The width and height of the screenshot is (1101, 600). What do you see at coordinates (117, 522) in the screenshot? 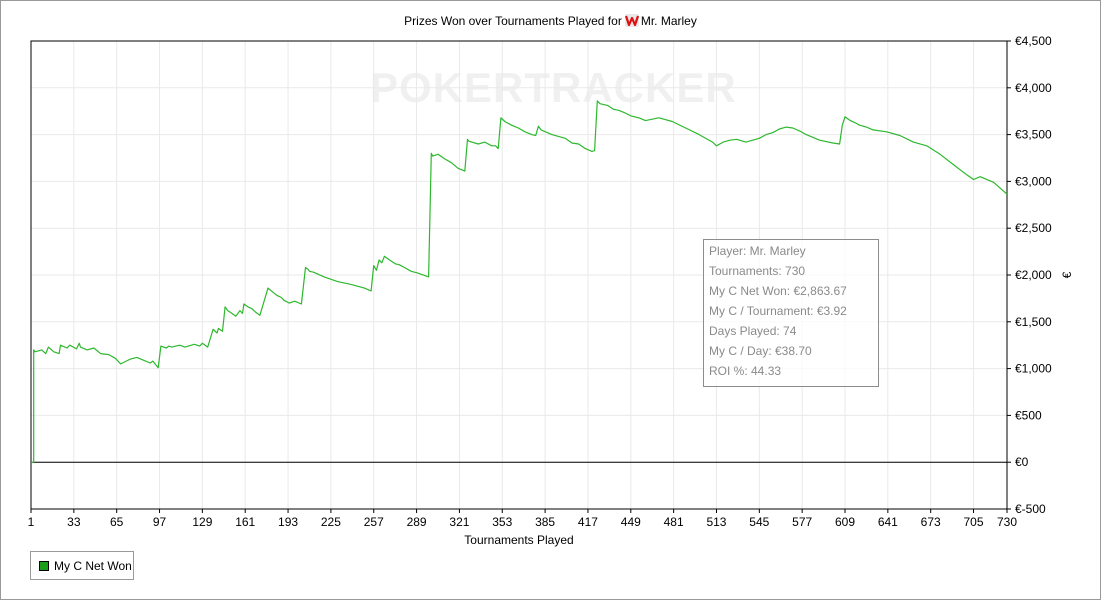
I see `x-tick-label: 65` at bounding box center [117, 522].